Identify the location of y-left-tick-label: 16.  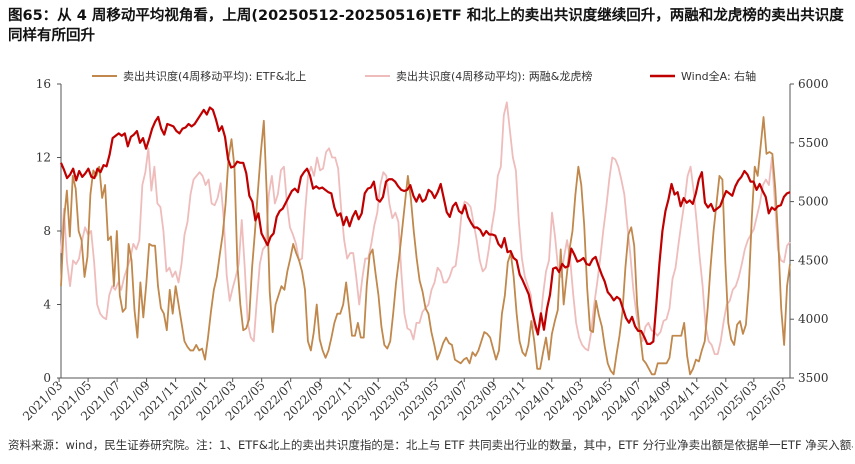
(43, 84).